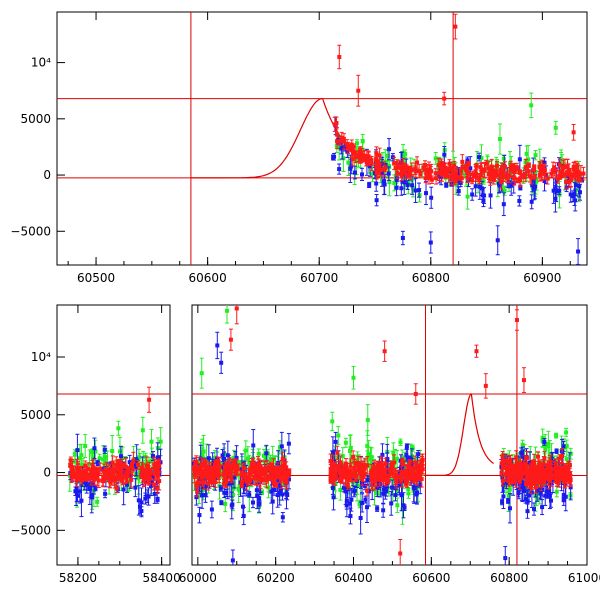 This screenshot has height=600, width=600. I want to click on plot-frame, so click(113, 435).